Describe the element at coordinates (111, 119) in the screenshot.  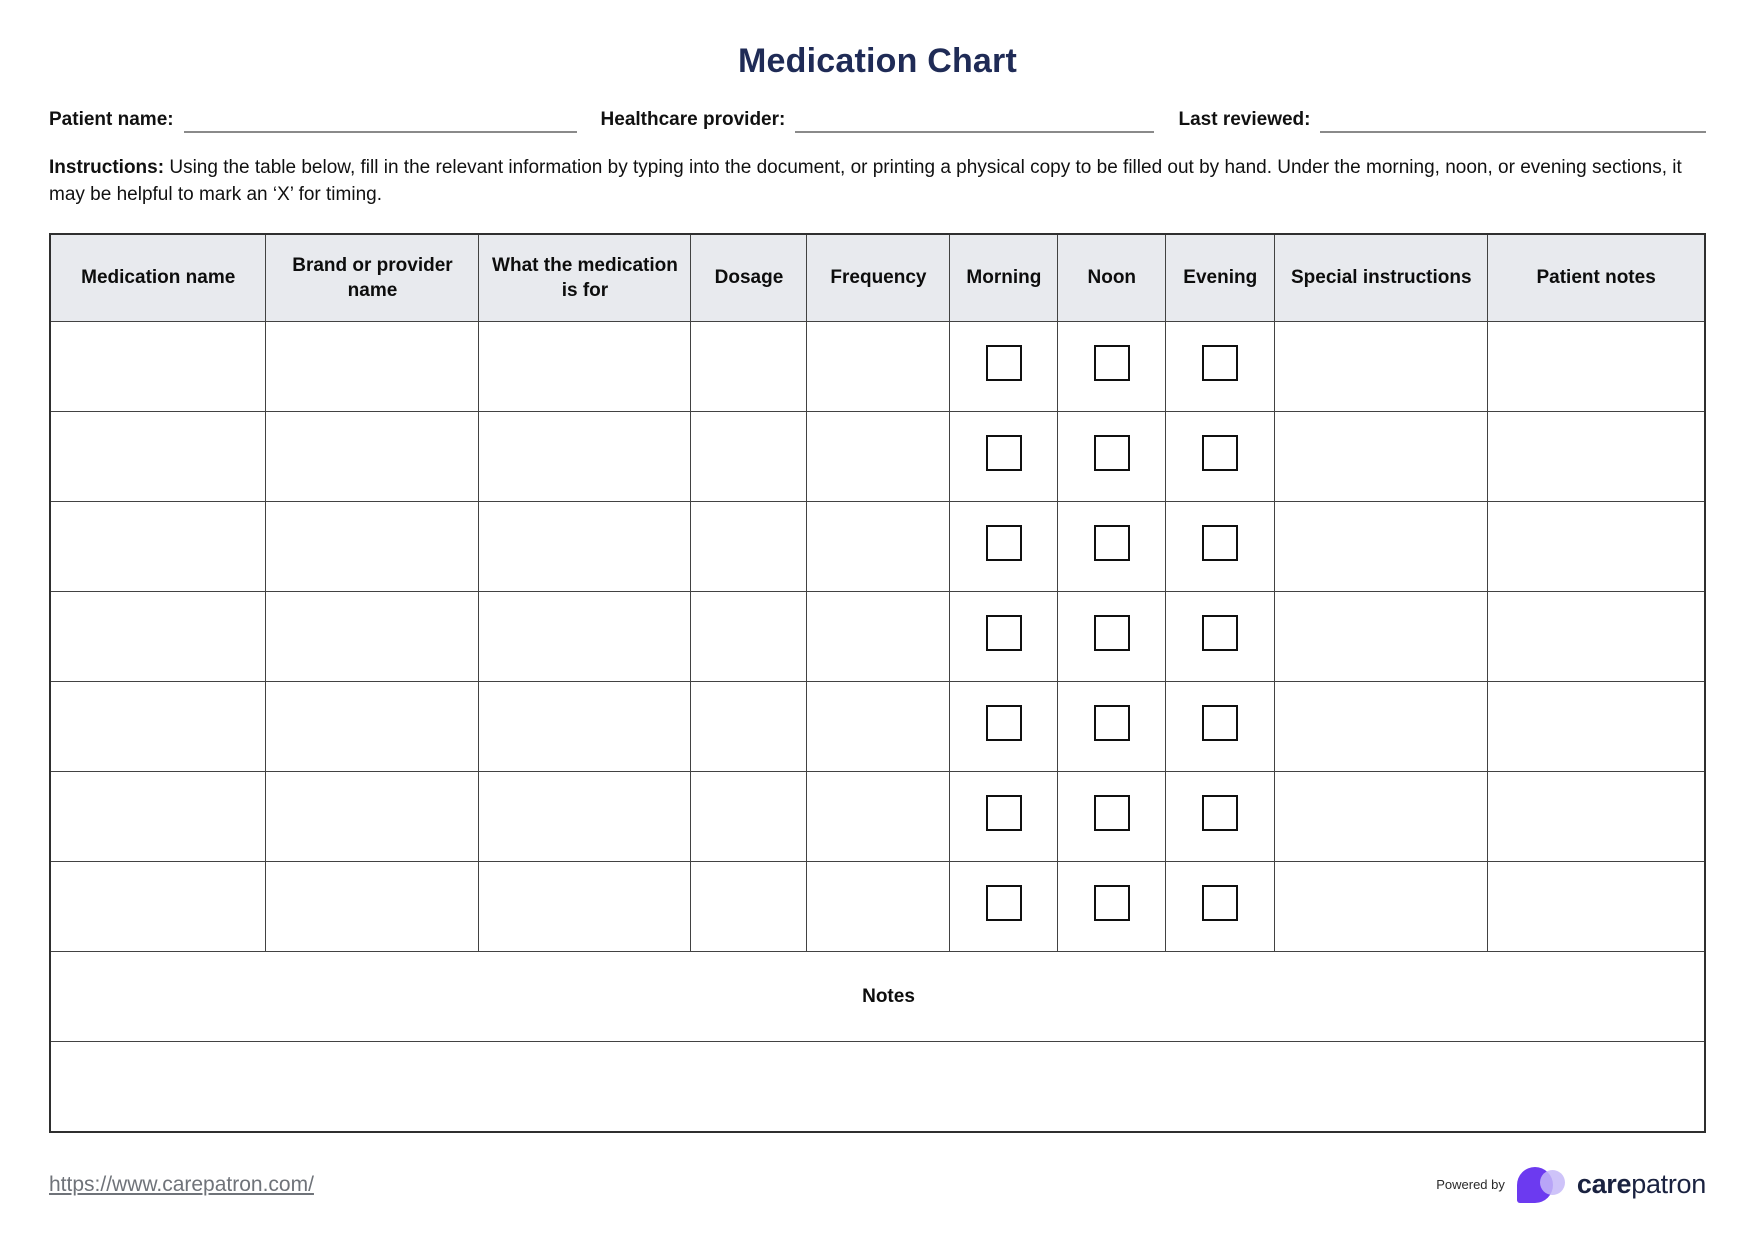
I see `patient-name-label: Patient name:` at that location.